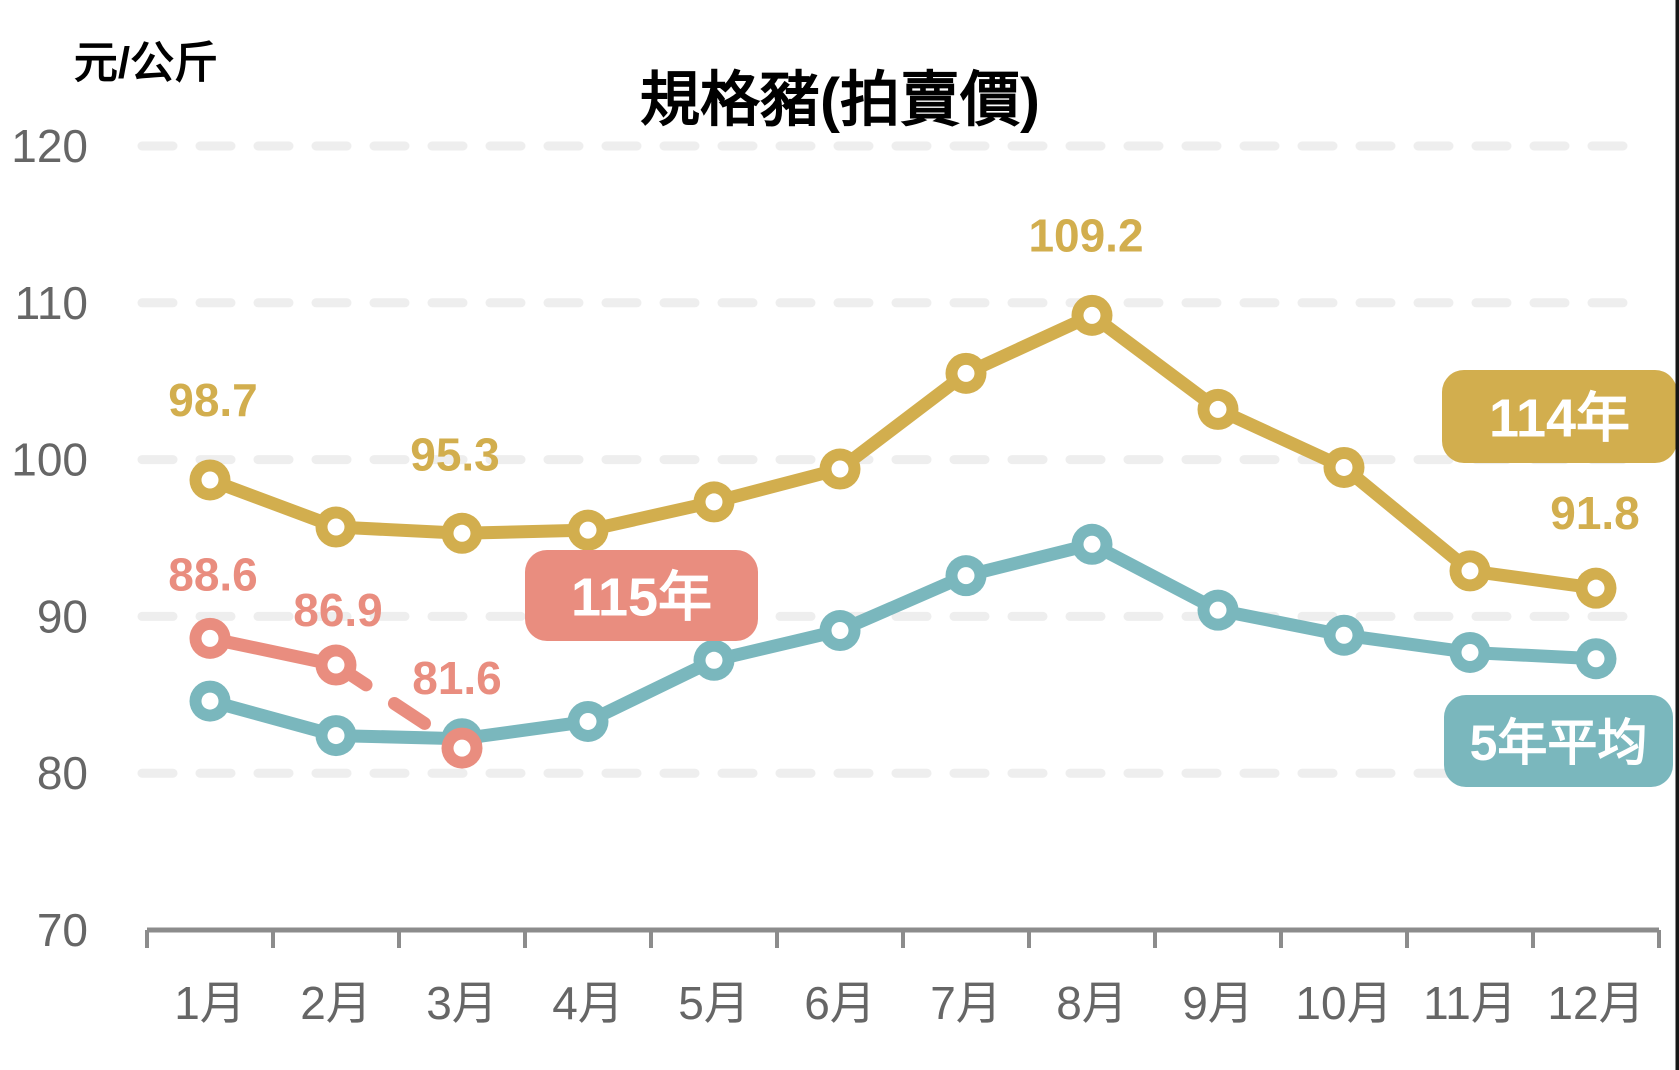 Image resolution: width=1679 pixels, height=1070 pixels. Describe the element at coordinates (213, 400) in the screenshot. I see `point-value-label: 98.7` at that location.